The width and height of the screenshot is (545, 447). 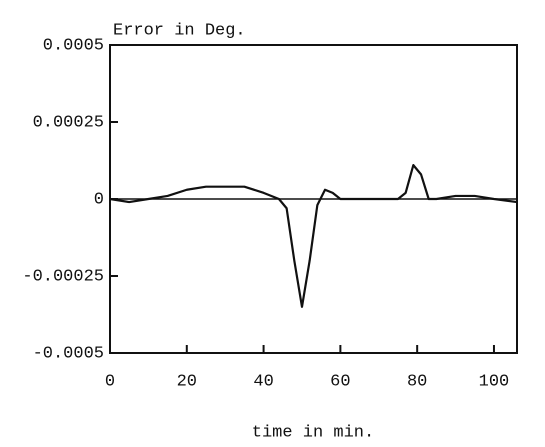 I want to click on y-tick-label: 0.0005, so click(x=73, y=45).